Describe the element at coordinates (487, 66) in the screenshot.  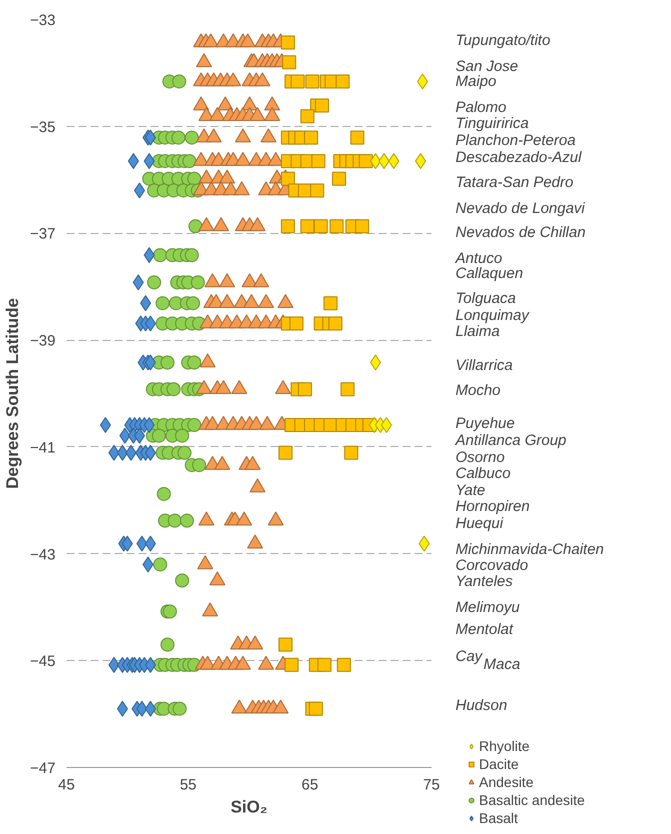
I see `text: San Jose` at that location.